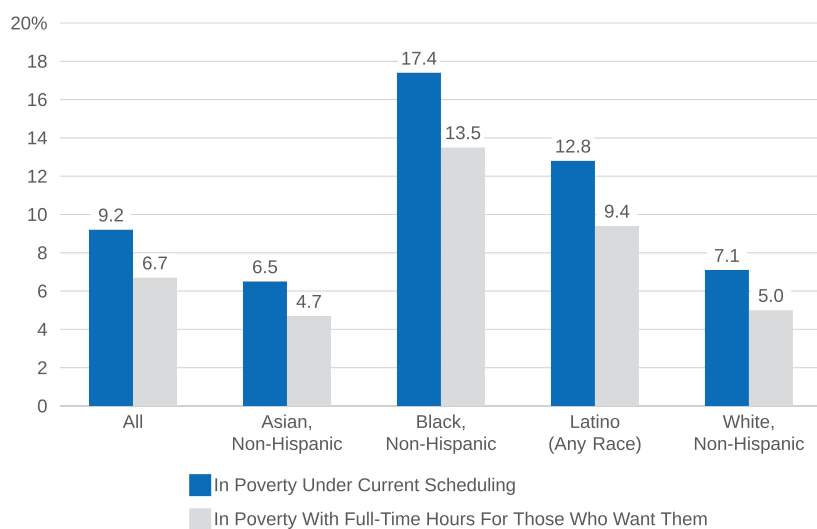 The width and height of the screenshot is (817, 529). What do you see at coordinates (155, 263) in the screenshot?
I see `data-label: 6.7` at bounding box center [155, 263].